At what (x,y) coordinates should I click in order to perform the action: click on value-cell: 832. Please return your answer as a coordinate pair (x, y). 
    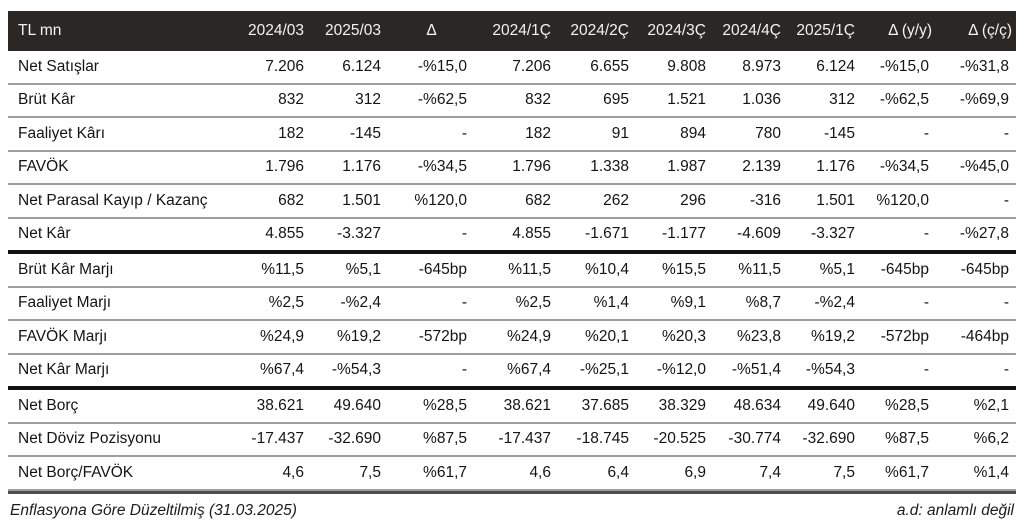
    Looking at the image, I should click on (270, 100).